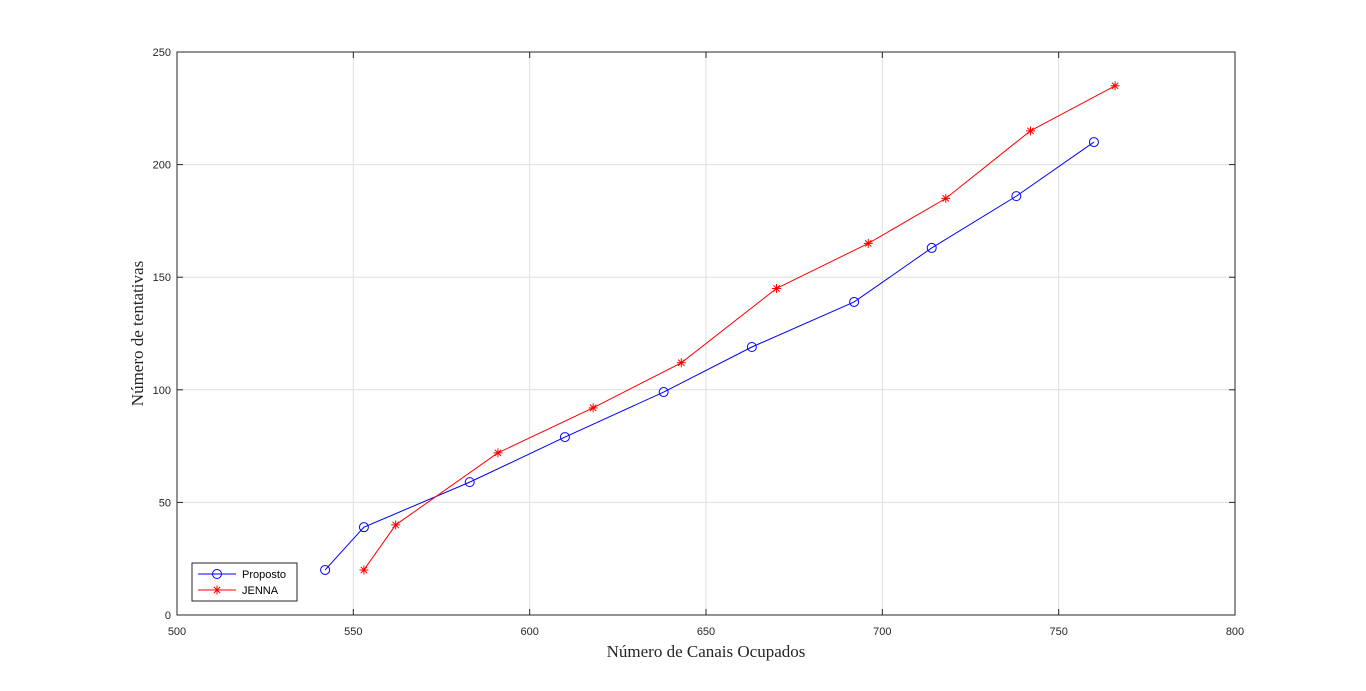 The width and height of the screenshot is (1366, 691). I want to click on x-tick-label: 750, so click(1058, 632).